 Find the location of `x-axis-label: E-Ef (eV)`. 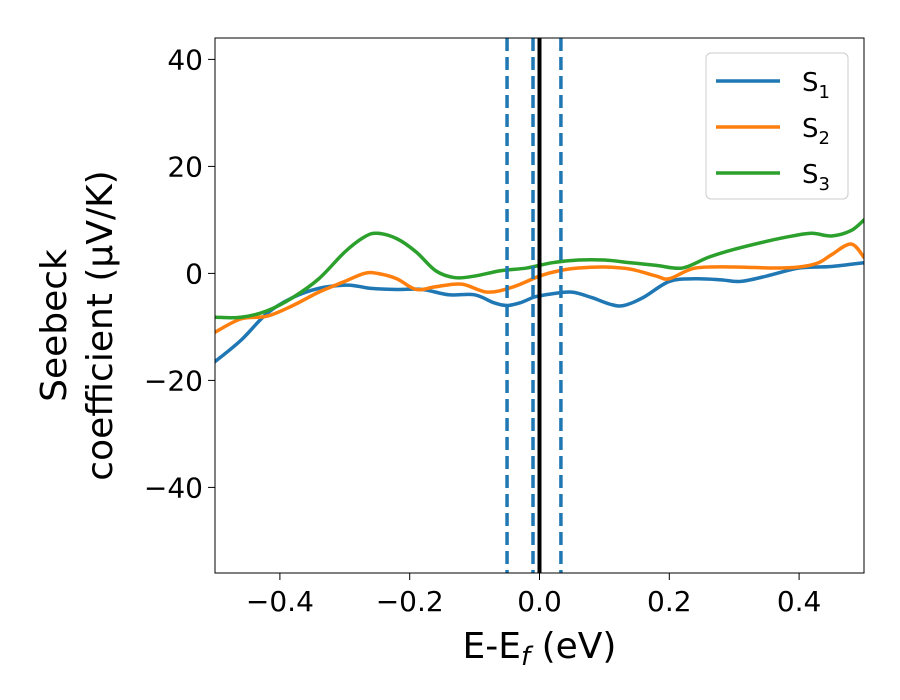

x-axis-label: E-Ef (eV) is located at coordinates (540, 649).